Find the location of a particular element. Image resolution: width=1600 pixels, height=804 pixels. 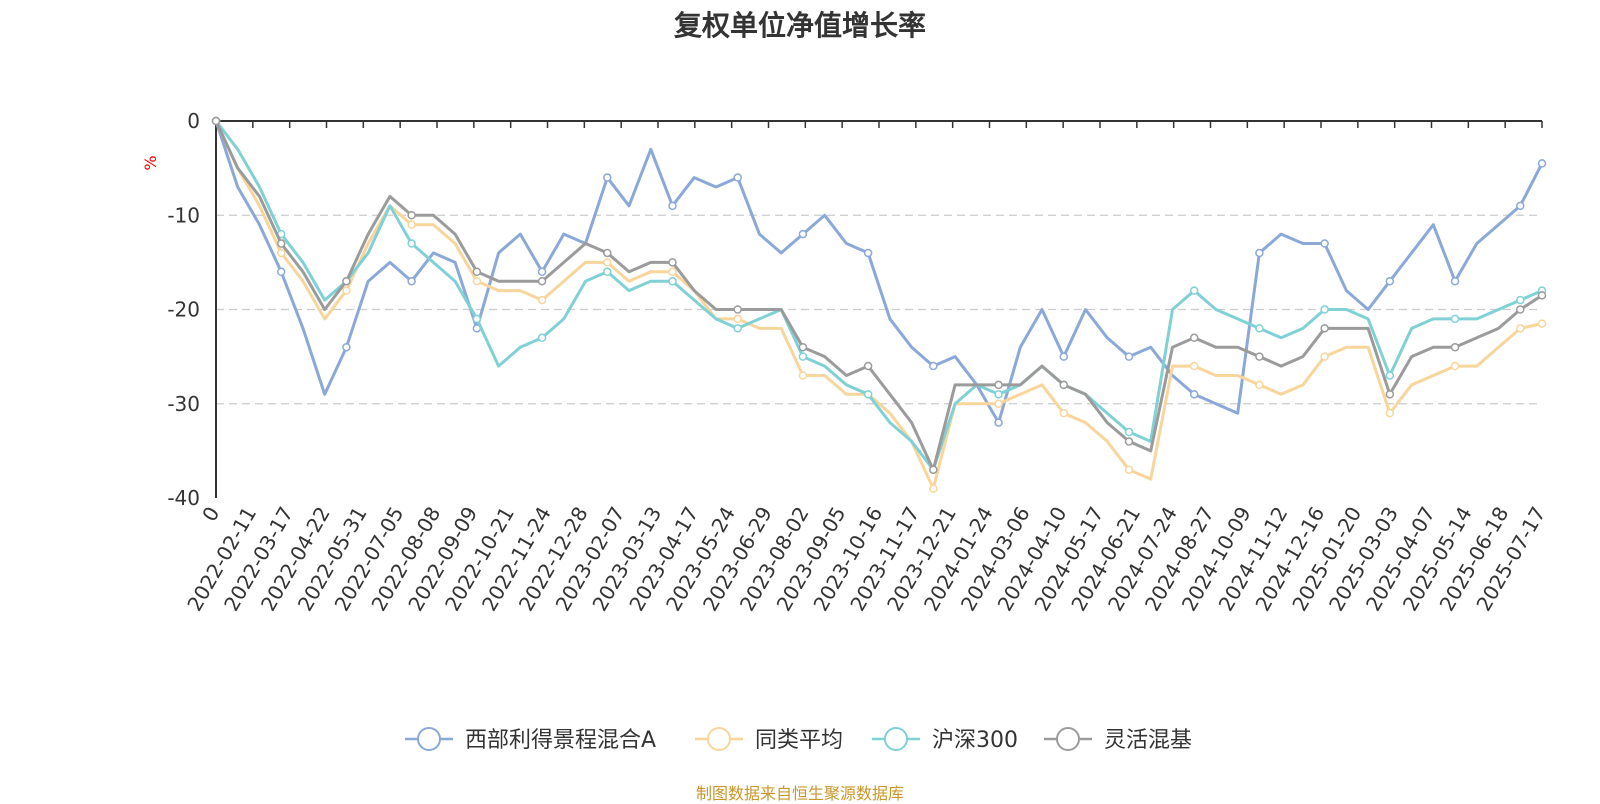

legend-item-1: 西部利得景程混合A is located at coordinates (530, 740).